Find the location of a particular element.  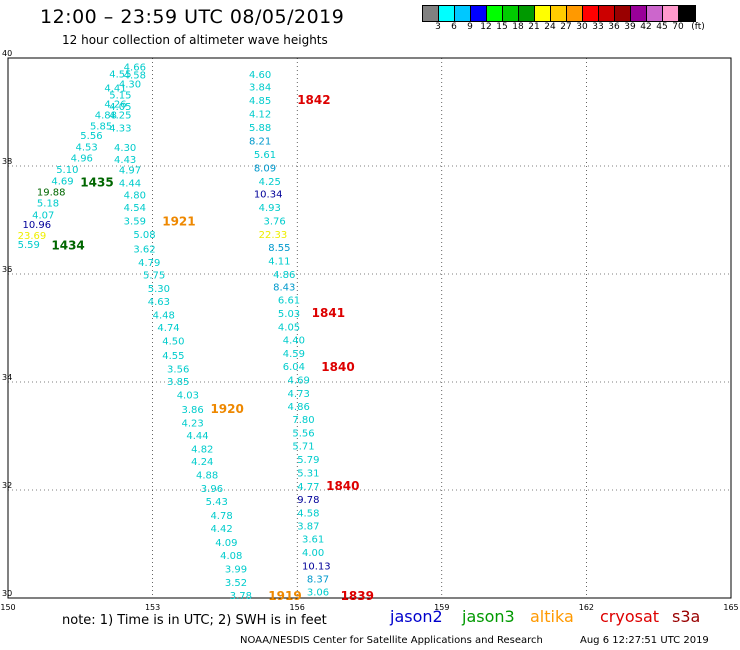

y-tick-label: 34 is located at coordinates (7, 377).